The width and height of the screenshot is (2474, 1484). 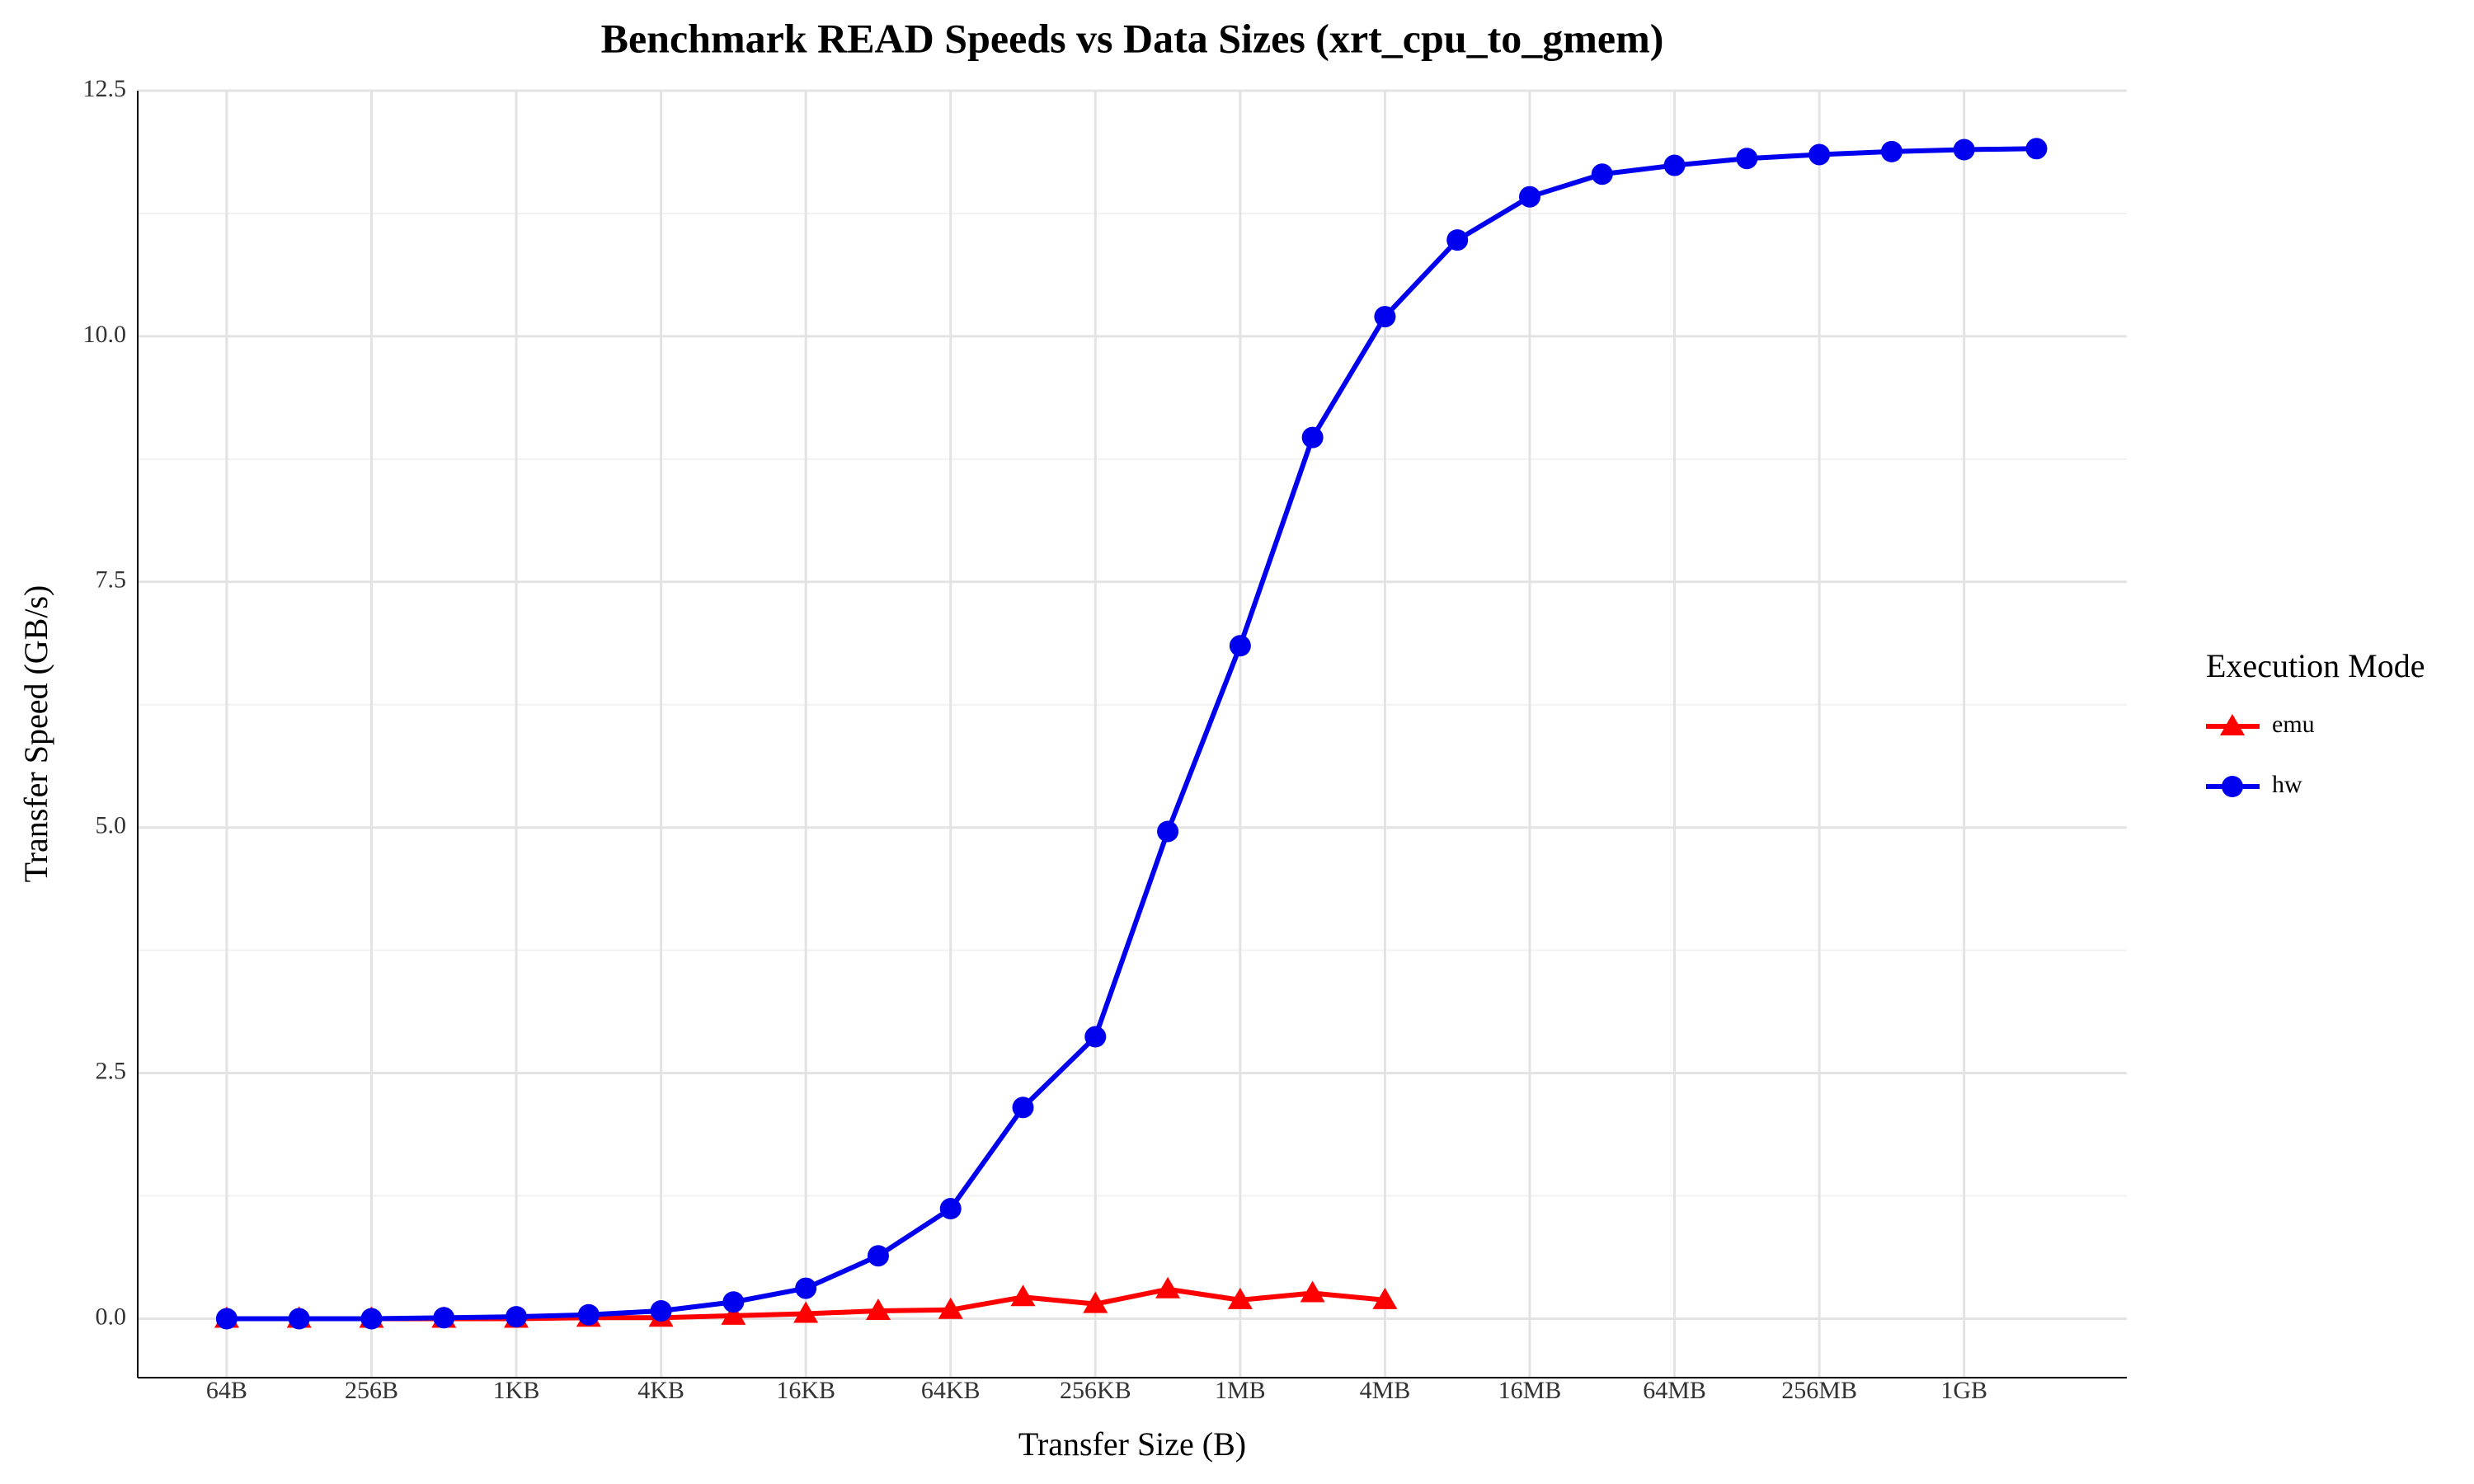 I want to click on y-tick-label: 2.5, so click(x=111, y=1070).